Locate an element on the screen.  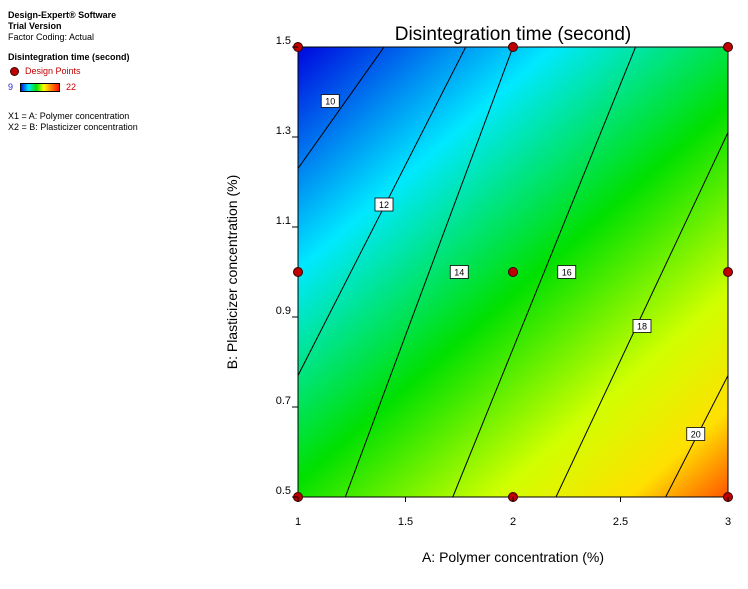
contour-label: 14 is located at coordinates (459, 273).